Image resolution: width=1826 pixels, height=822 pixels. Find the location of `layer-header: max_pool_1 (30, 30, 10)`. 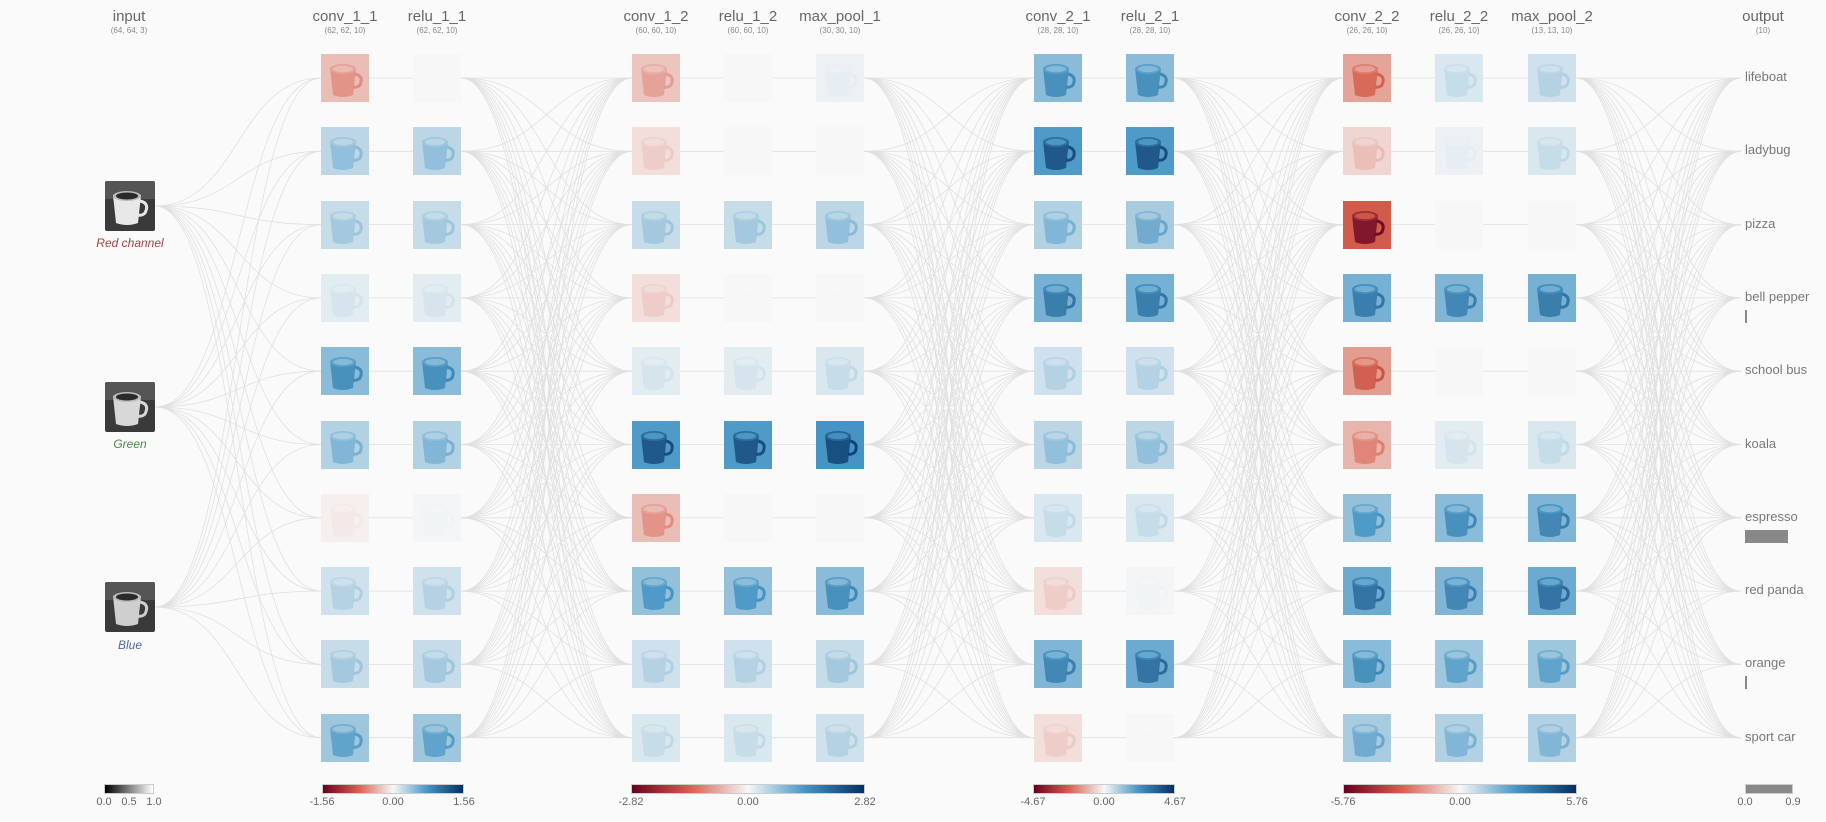

layer-header: max_pool_1 (30, 30, 10) is located at coordinates (840, 22).